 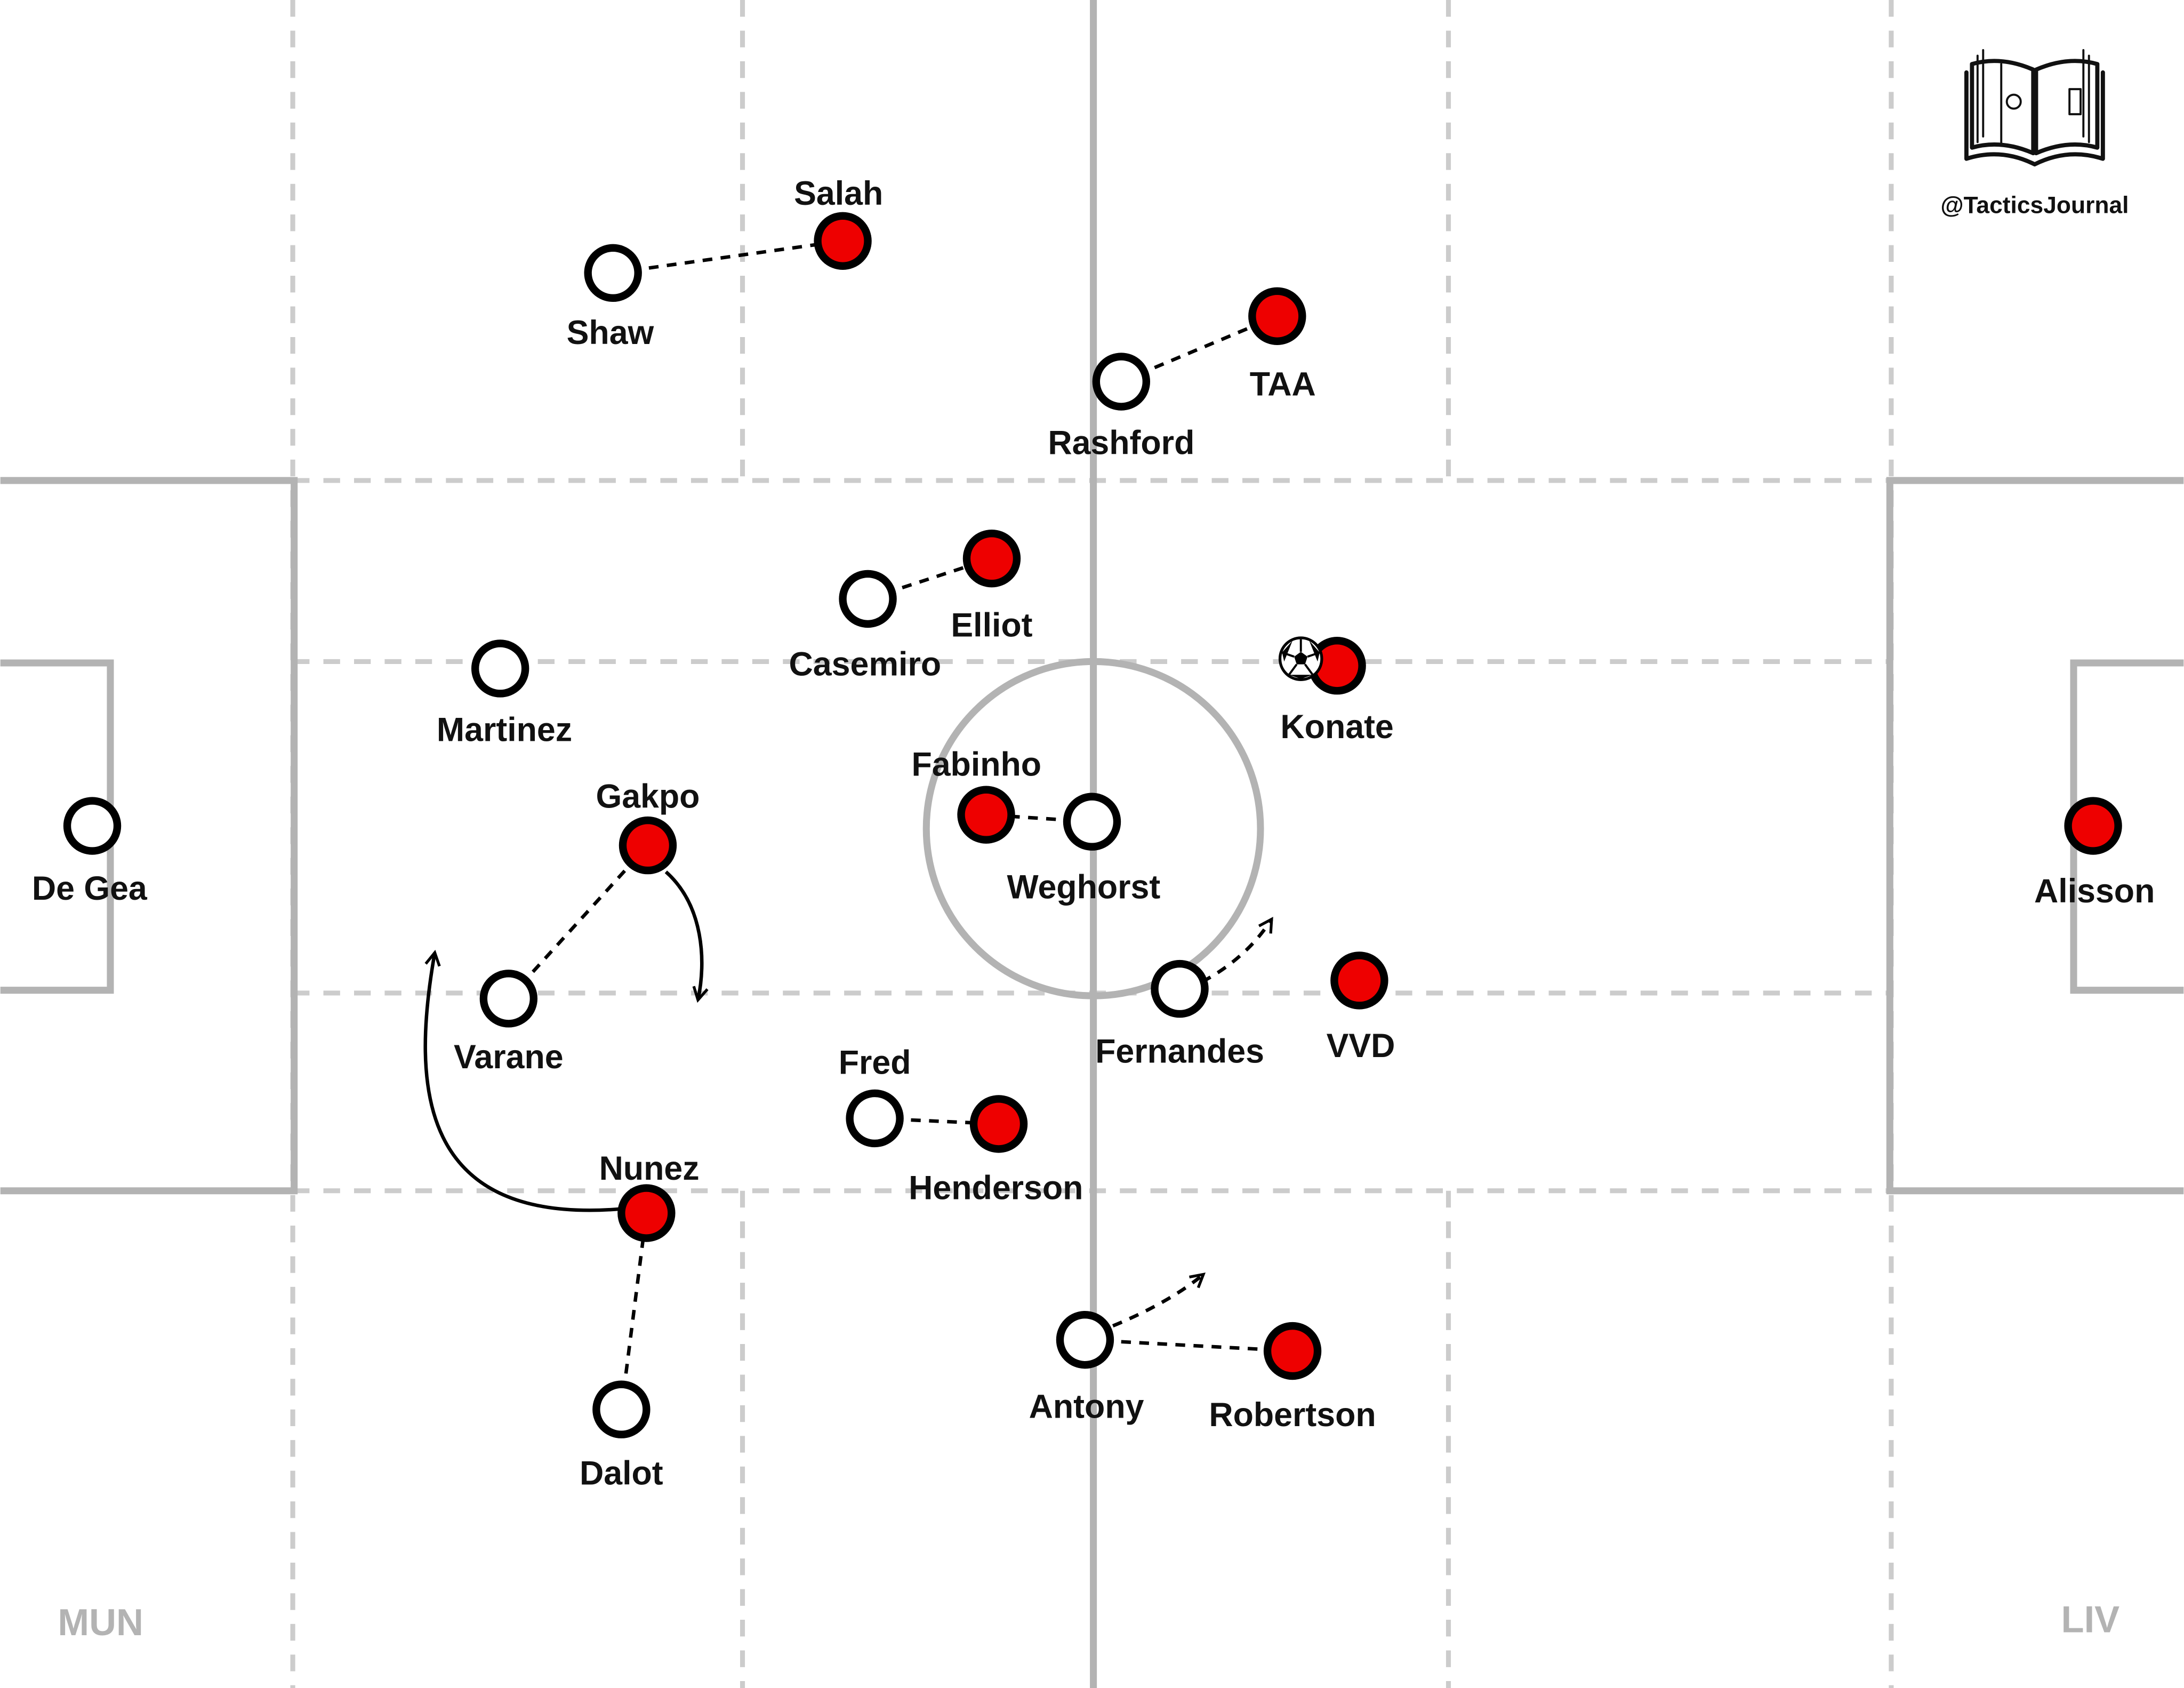 What do you see at coordinates (90, 888) in the screenshot?
I see `player-label: De Gea` at bounding box center [90, 888].